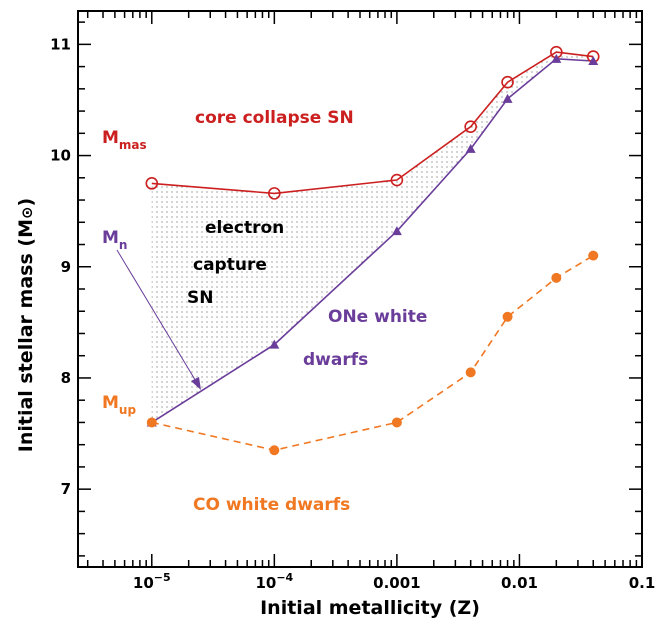  What do you see at coordinates (152, 581) in the screenshot?
I see `x-tick-label-0: 10⁻⁵` at bounding box center [152, 581].